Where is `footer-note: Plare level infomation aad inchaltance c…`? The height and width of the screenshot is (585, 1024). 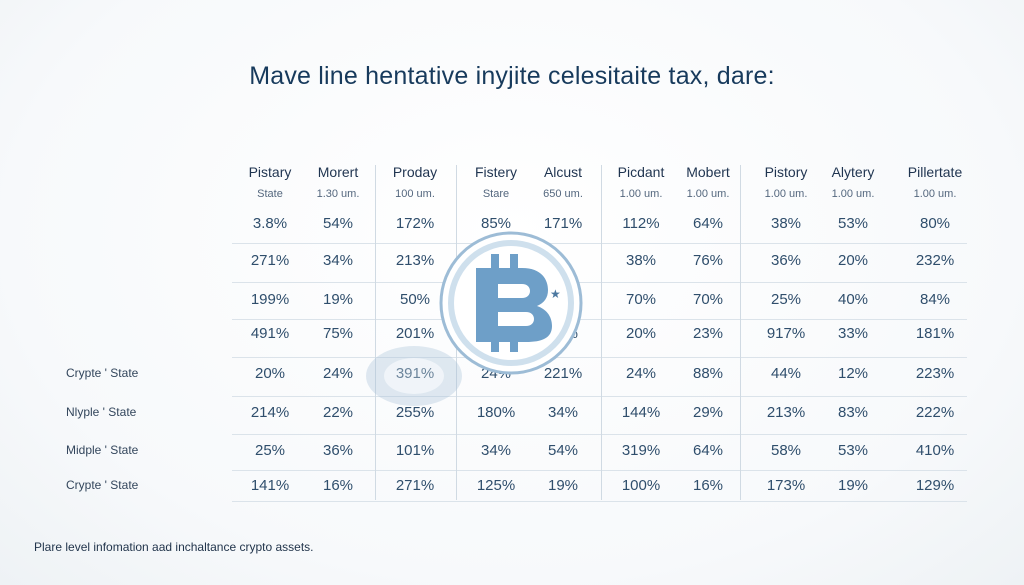
footer-note: Plare level infomation aad inchaltance c… is located at coordinates (174, 547).